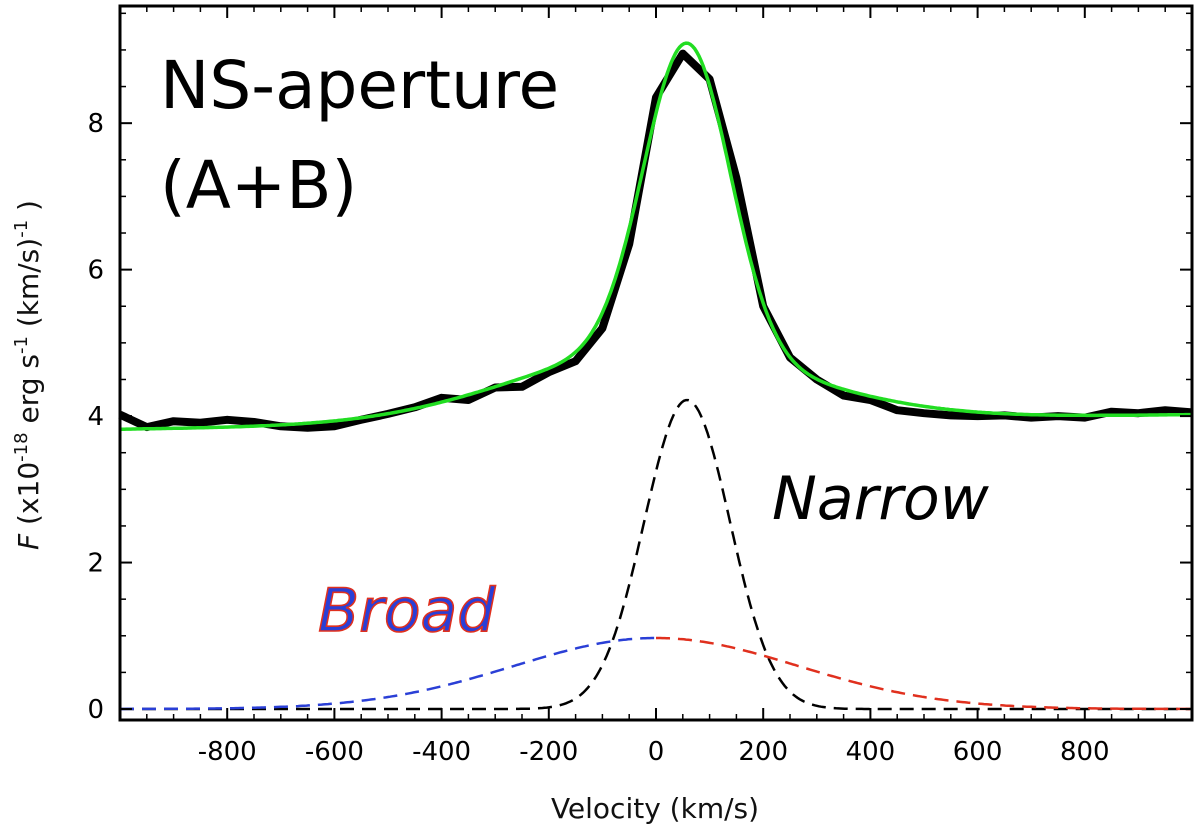 Image resolution: width=1200 pixels, height=838 pixels. Describe the element at coordinates (978, 752) in the screenshot. I see `x-tick-label: 600` at that location.